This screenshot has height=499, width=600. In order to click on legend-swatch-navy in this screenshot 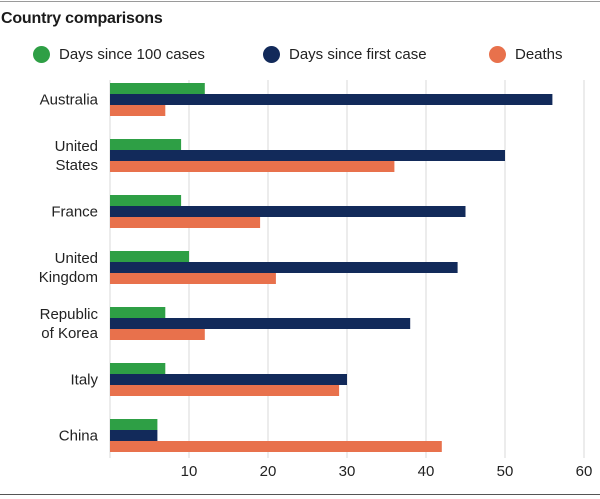, I will do `click(271, 54)`.